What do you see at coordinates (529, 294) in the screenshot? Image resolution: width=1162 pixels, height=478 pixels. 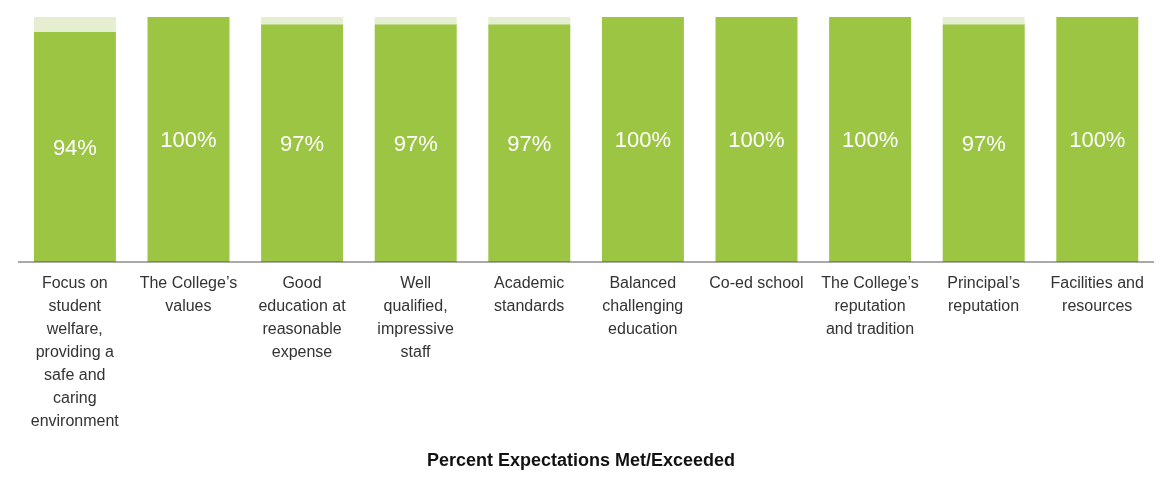 I see `x-tick-label: Academic standards` at bounding box center [529, 294].